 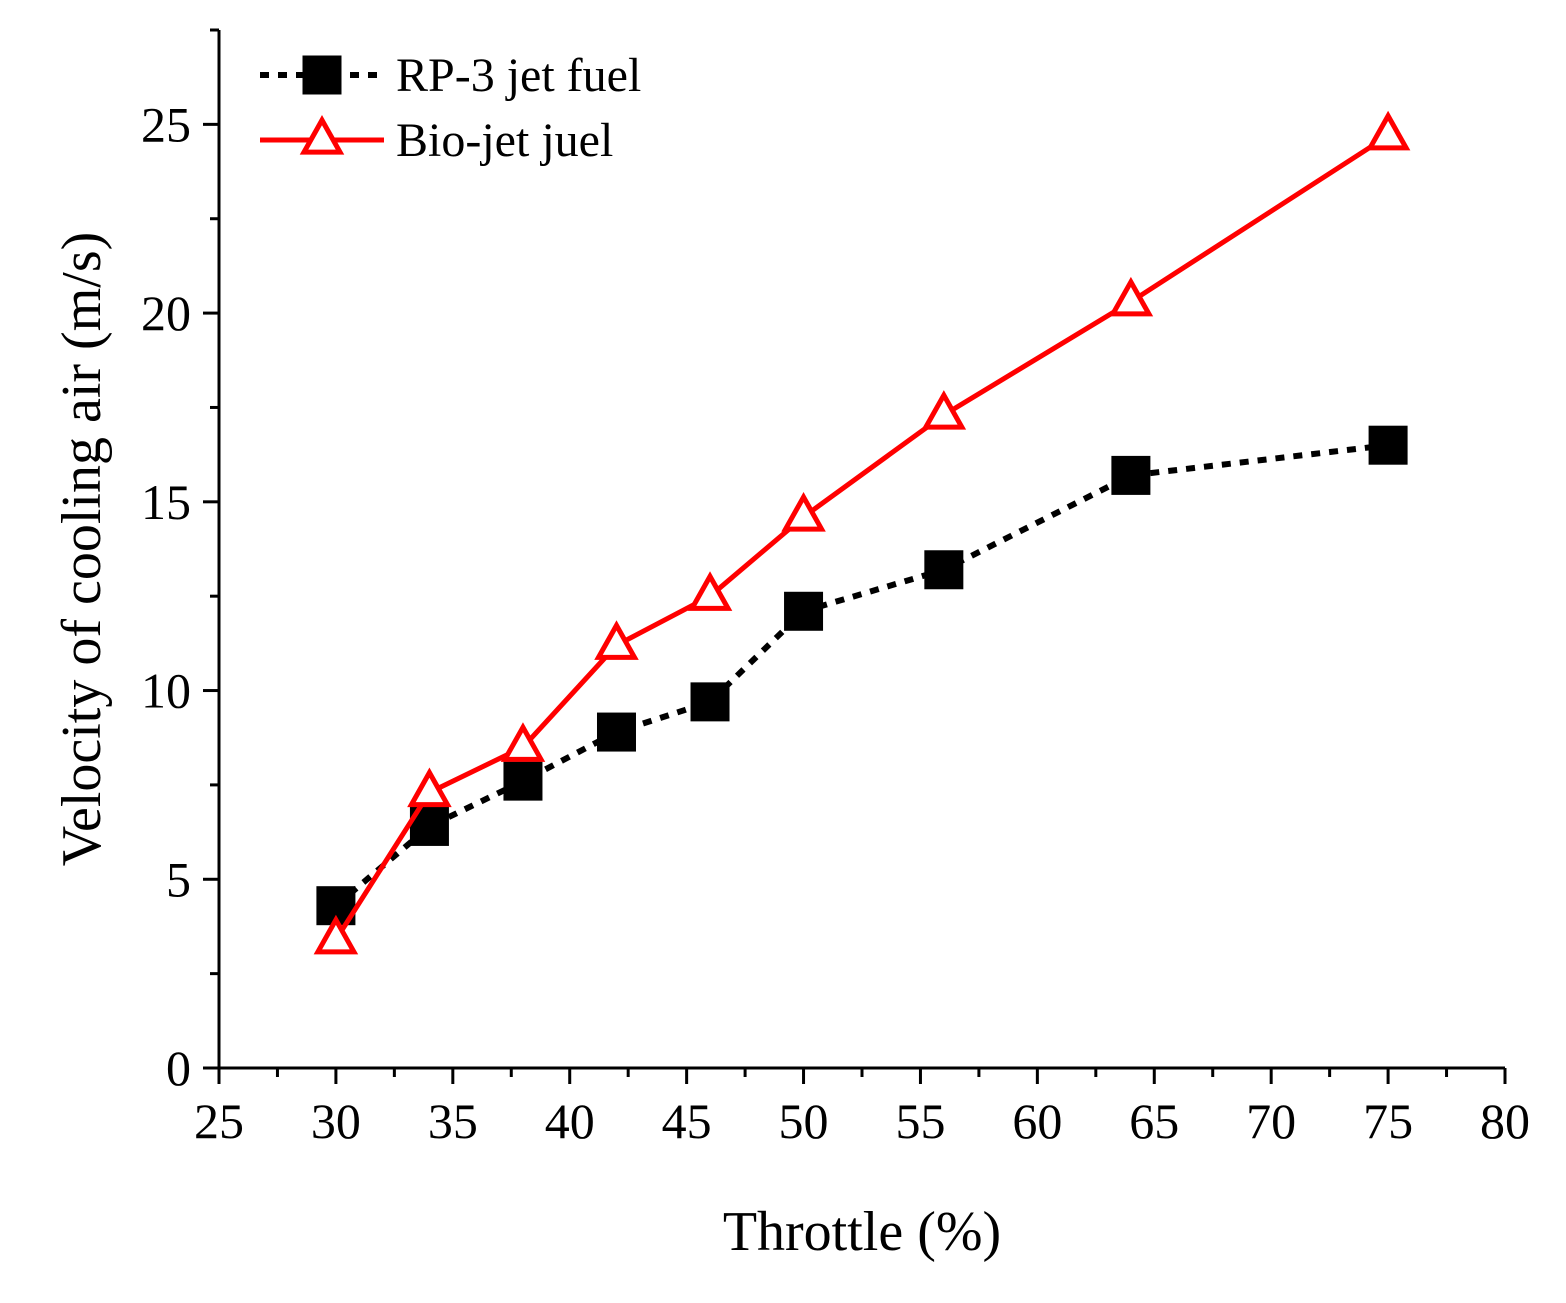 I want to click on y-tick-label: 25, so click(x=166, y=124).